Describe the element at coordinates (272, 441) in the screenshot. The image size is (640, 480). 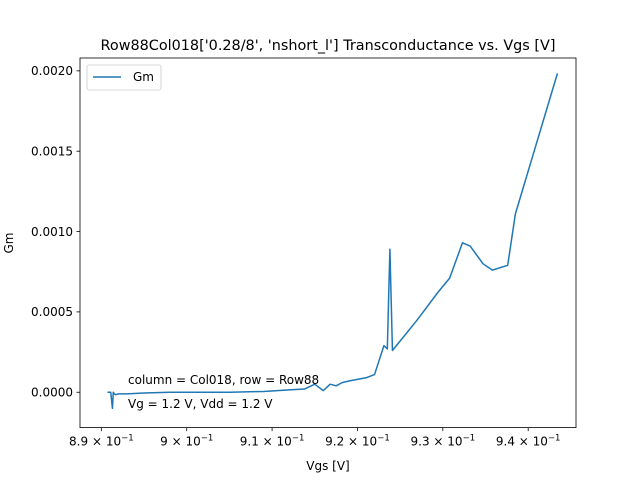
I see `x-tick-label: 9.1 × 10−1` at that location.